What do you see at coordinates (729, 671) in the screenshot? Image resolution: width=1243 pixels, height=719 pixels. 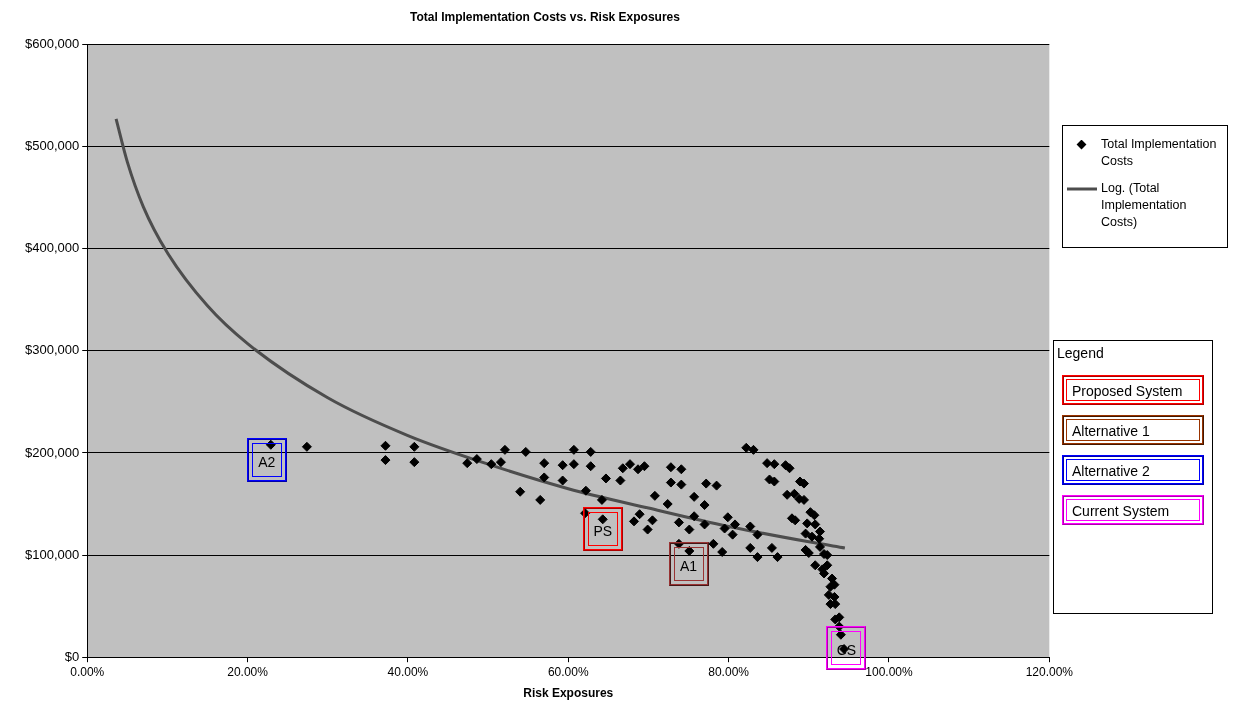 I see `x-tick-label: 80.00%` at bounding box center [729, 671].